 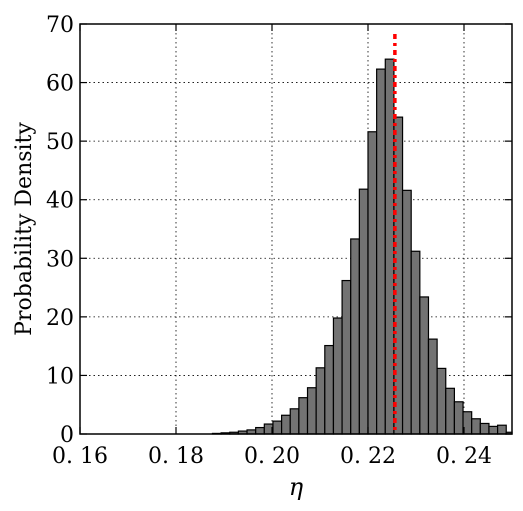 I want to click on x-tick-label: 0. 24, so click(x=464, y=456).